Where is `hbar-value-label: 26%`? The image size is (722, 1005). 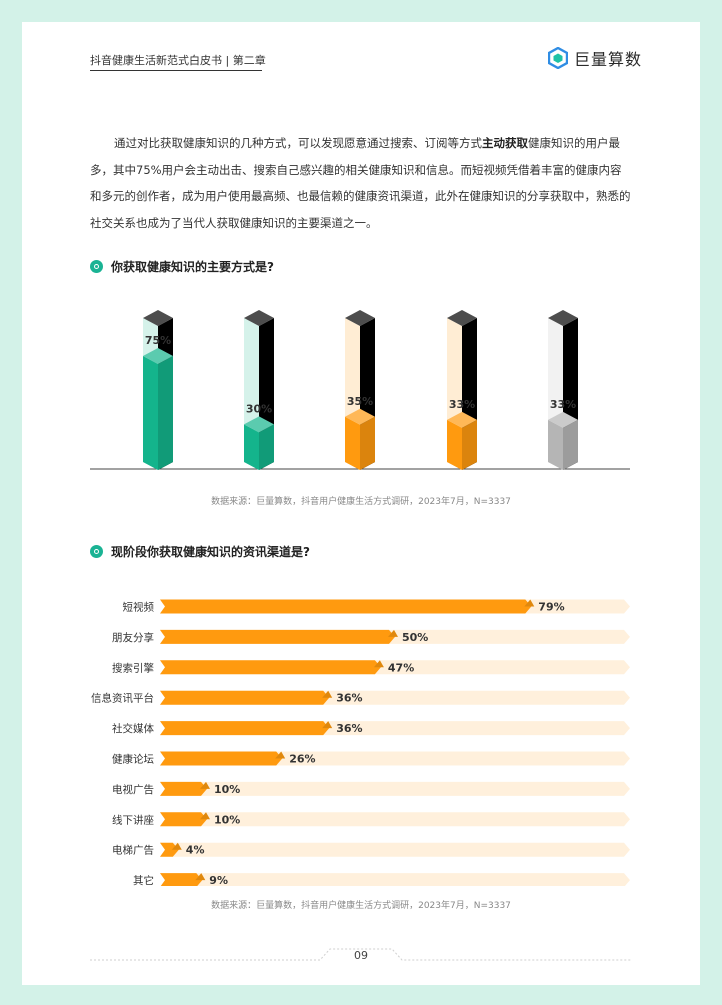 hbar-value-label: 26% is located at coordinates (302, 759).